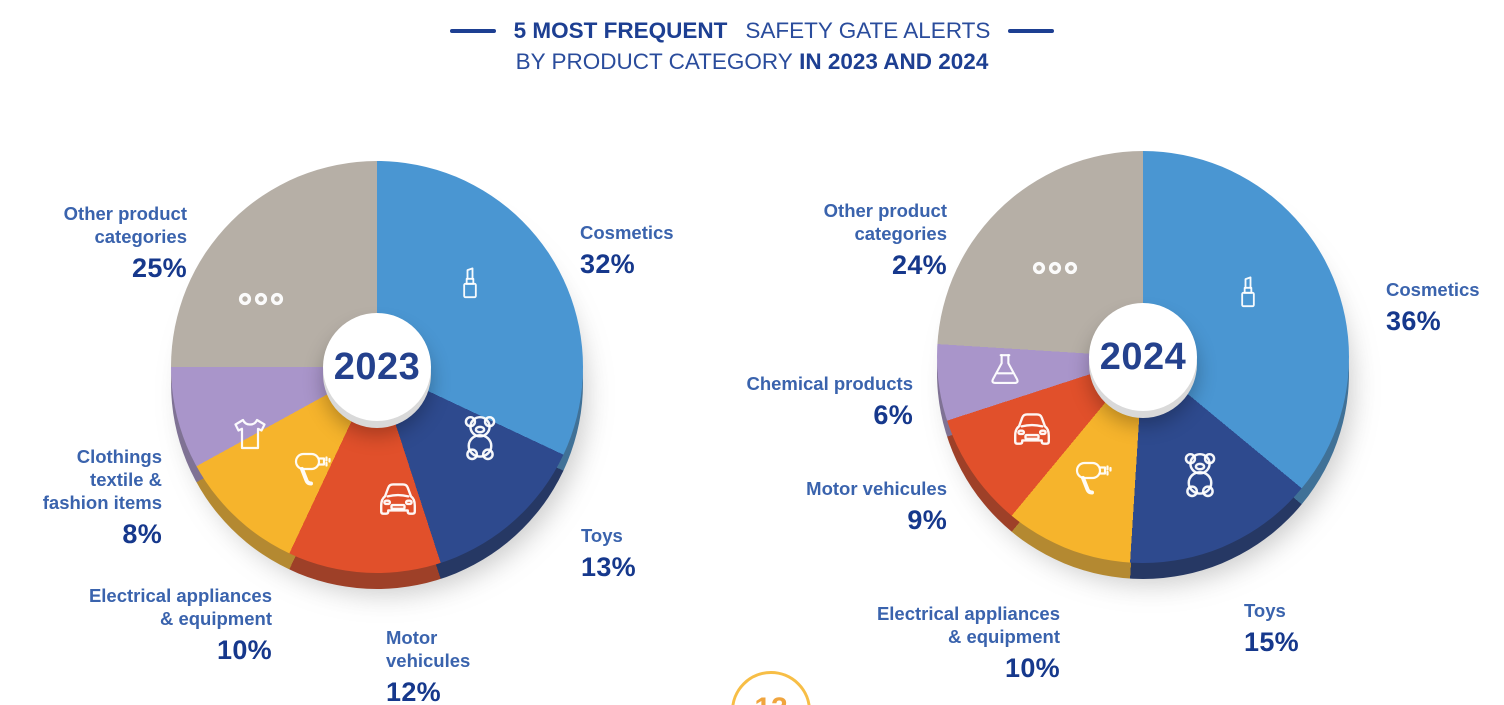 The width and height of the screenshot is (1504, 705). Describe the element at coordinates (142, 533) in the screenshot. I see `category-percent: 8%` at that location.